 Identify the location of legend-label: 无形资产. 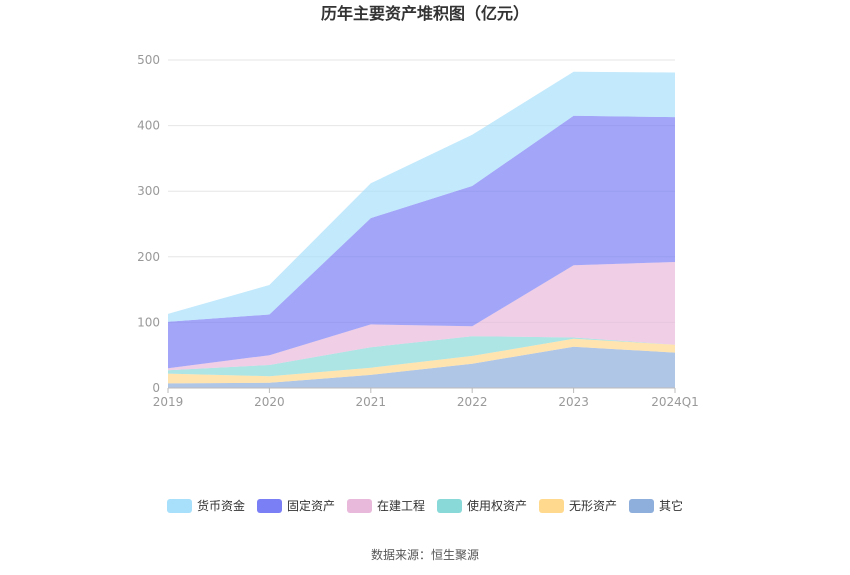
(593, 506).